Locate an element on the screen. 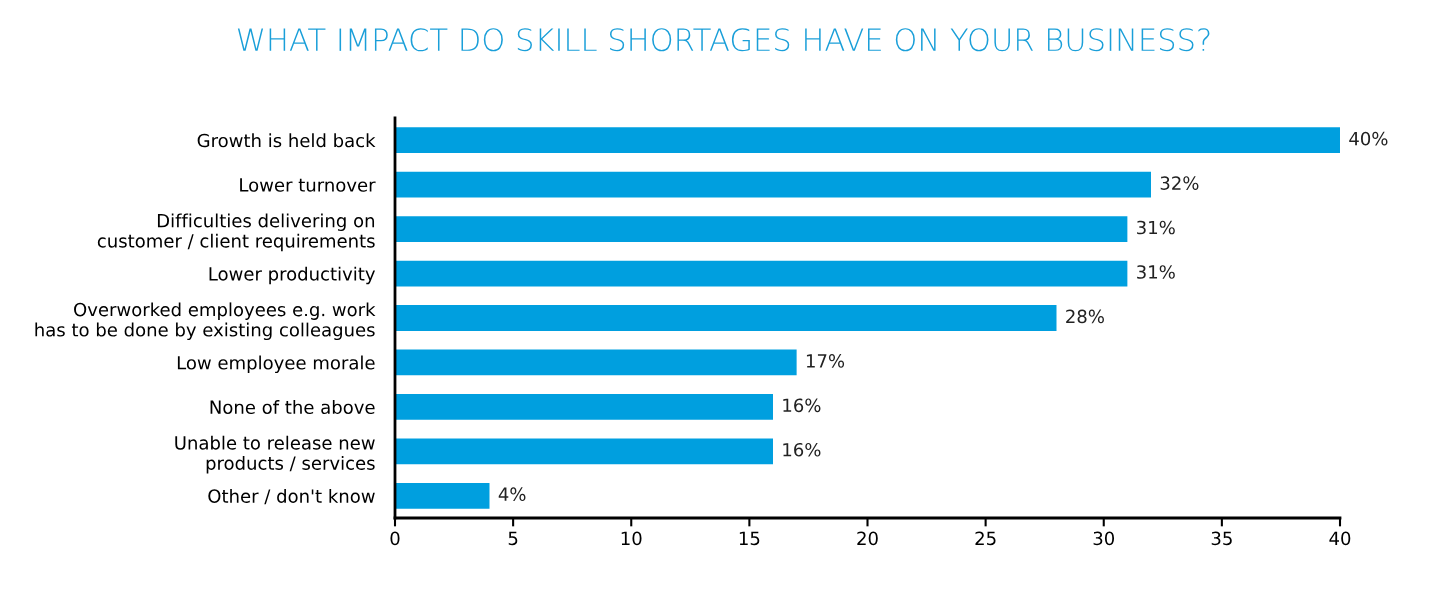  data-label: 4% is located at coordinates (512, 494).